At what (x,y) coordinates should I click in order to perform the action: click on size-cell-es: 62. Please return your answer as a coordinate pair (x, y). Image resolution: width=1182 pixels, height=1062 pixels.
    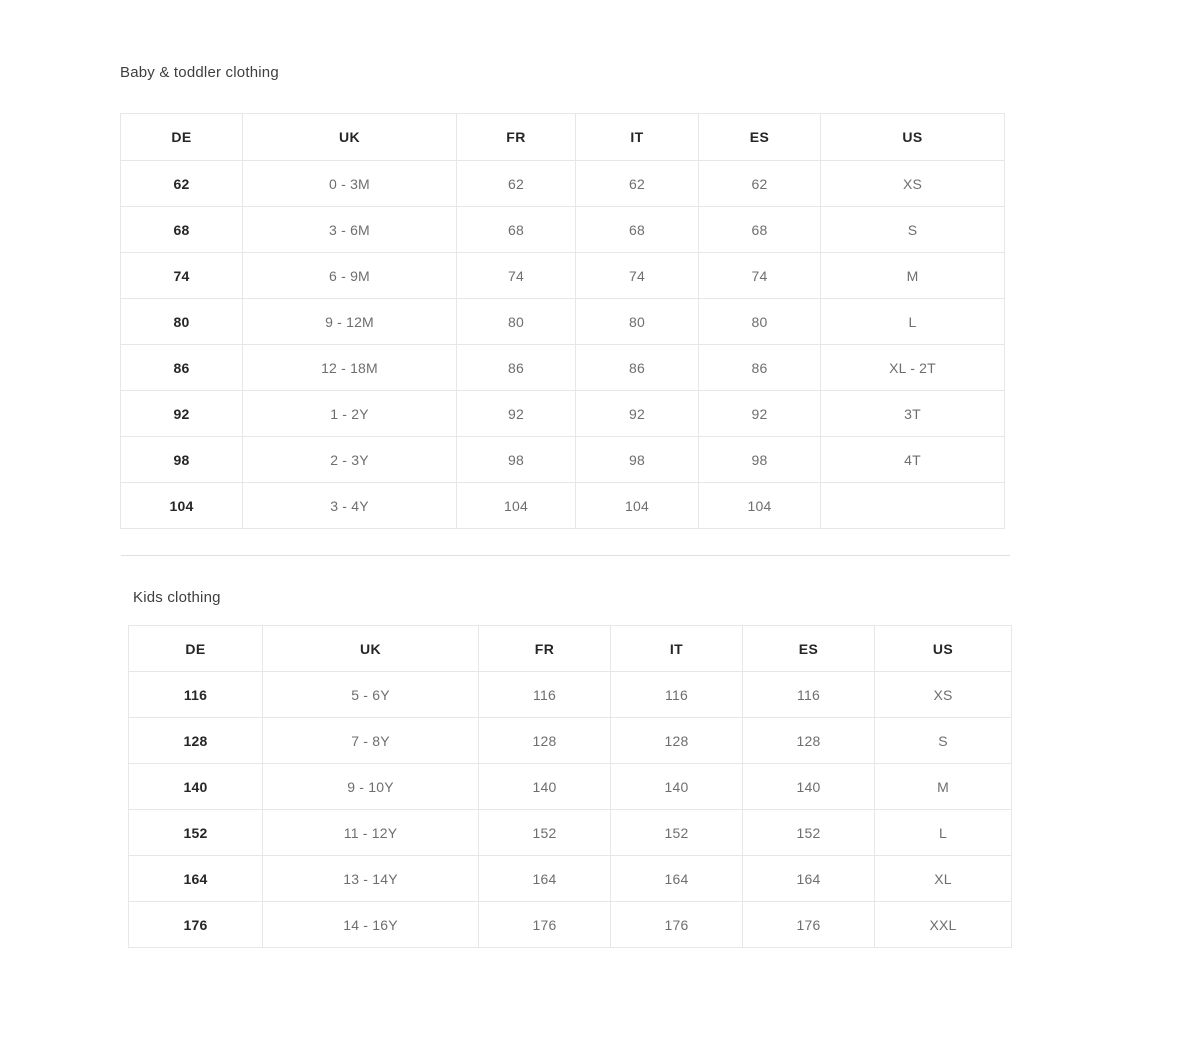
    Looking at the image, I should click on (759, 183).